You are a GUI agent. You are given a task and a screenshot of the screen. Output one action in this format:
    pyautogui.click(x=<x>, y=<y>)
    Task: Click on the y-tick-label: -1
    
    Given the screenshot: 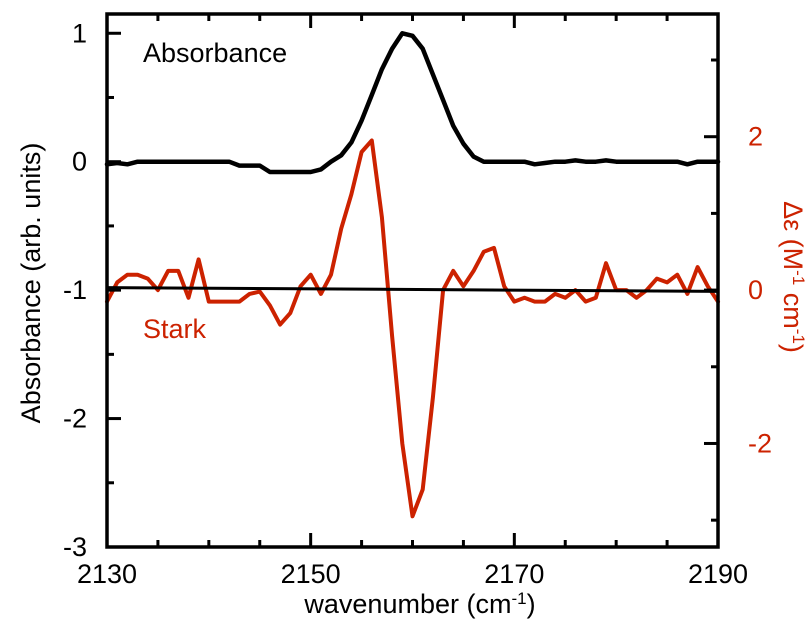 What is the action you would take?
    pyautogui.click(x=75, y=290)
    